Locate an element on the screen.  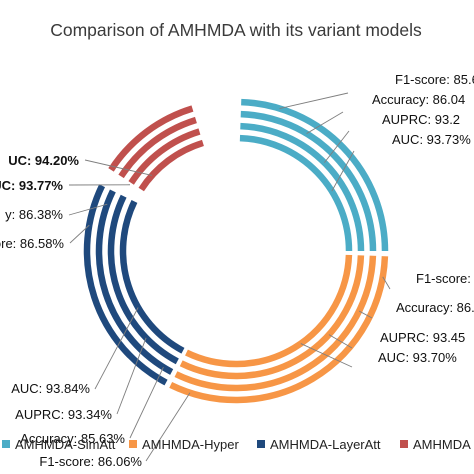
leader-amhmda-layeratt-accuracy is located at coordinates (146, 402).